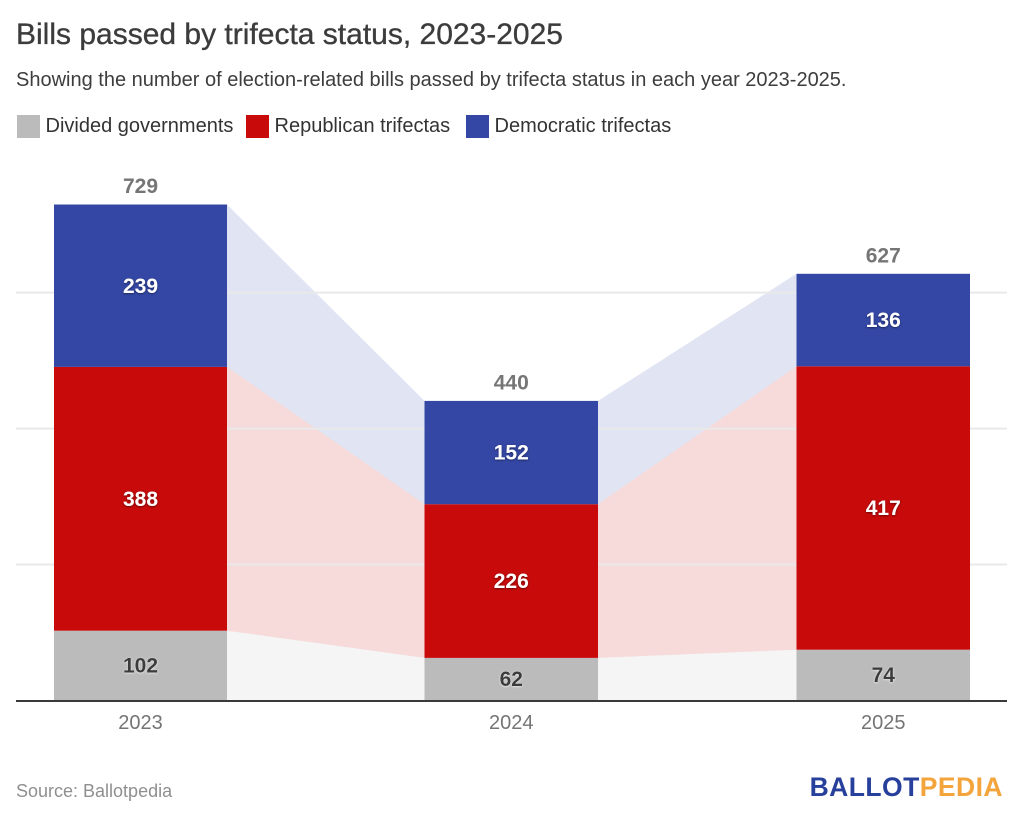 The image size is (1024, 819). I want to click on svg-text: 62, so click(511, 679).